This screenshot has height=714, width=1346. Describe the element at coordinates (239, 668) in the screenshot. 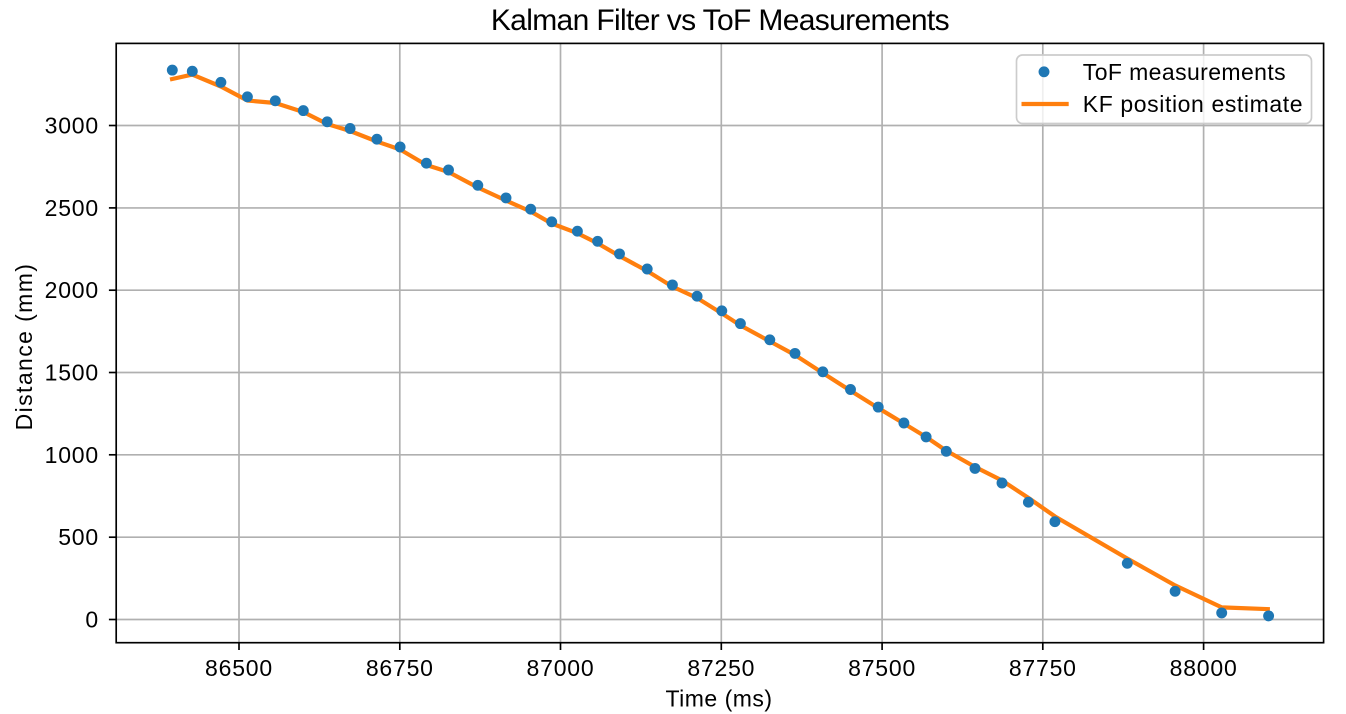

I see `svg-text: 86500` at that location.